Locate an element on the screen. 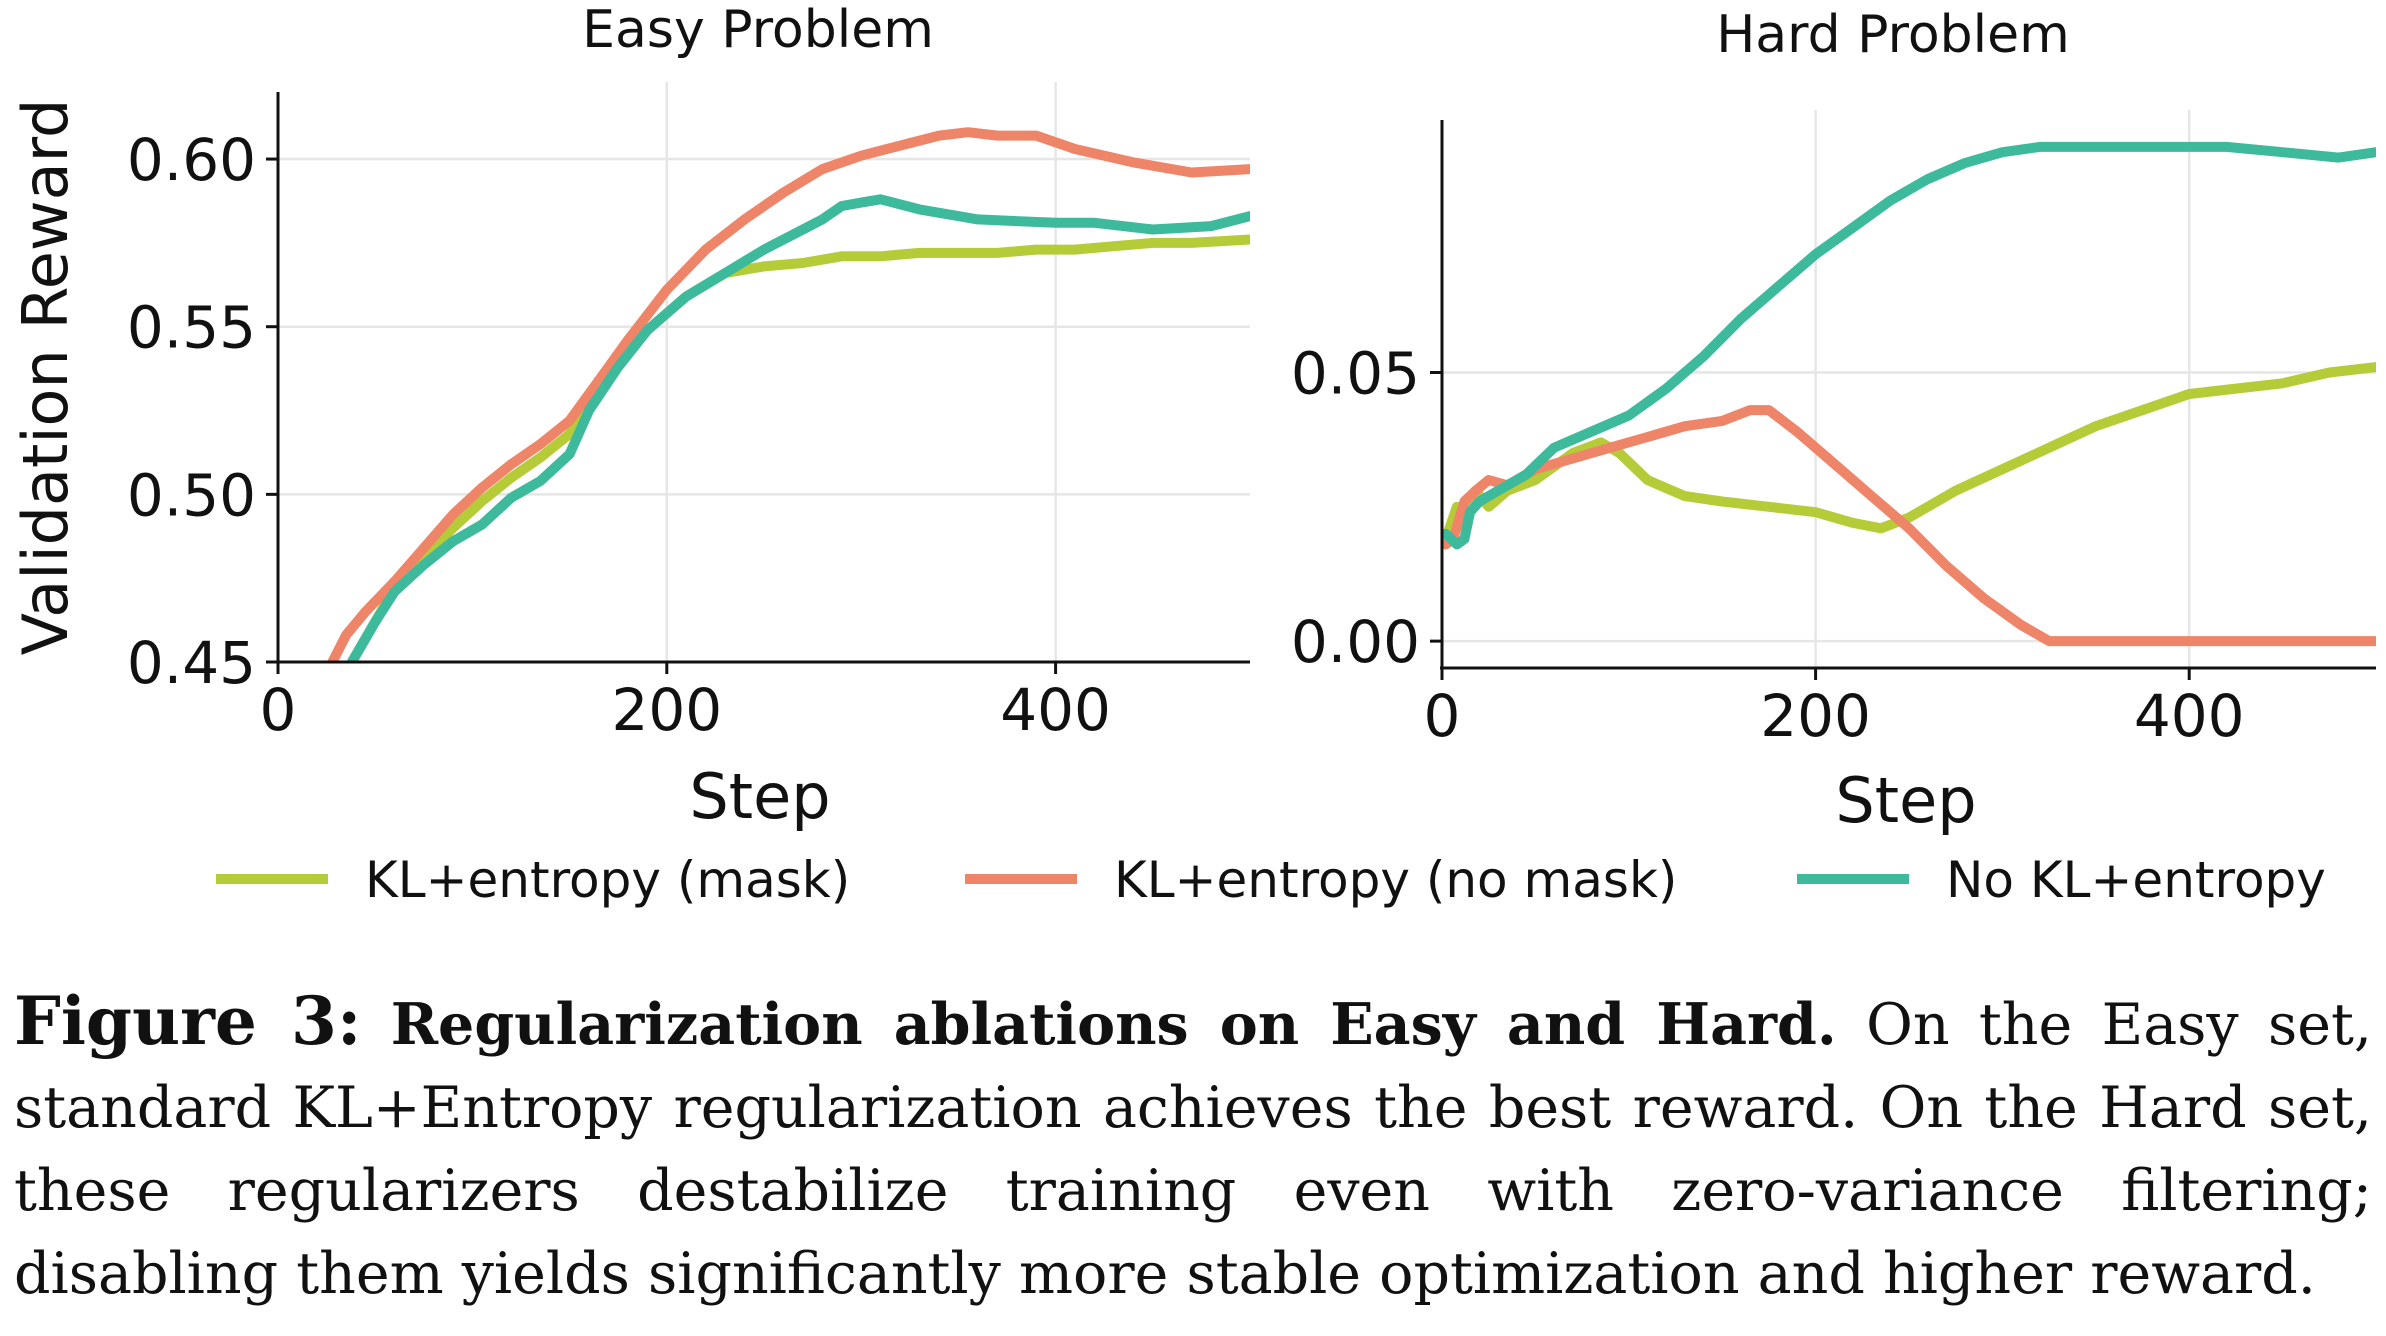 This screenshot has height=1336, width=2386. hard-series is located at coordinates (1909, 394).